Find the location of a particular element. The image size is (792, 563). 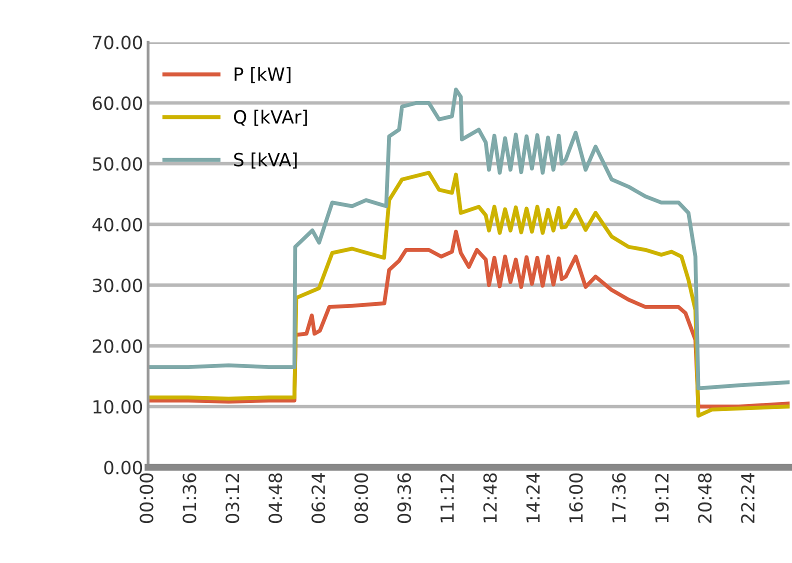

x-tick-label: 03:12 is located at coordinates (233, 498).